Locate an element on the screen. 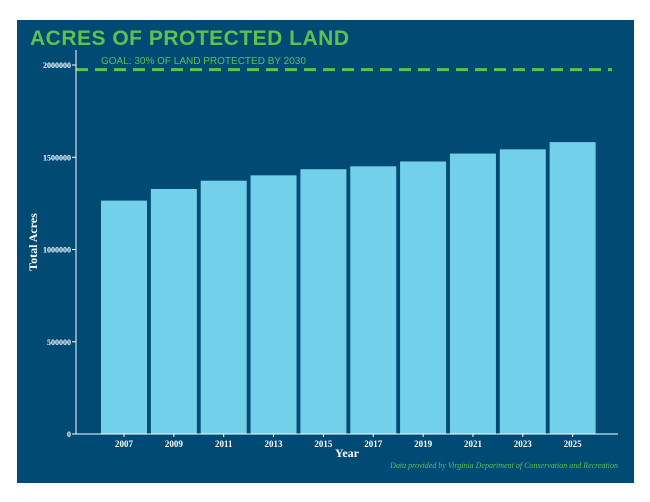 Image resolution: width=650 pixels, height=502 pixels. x-tick-label: 2023 is located at coordinates (523, 444).